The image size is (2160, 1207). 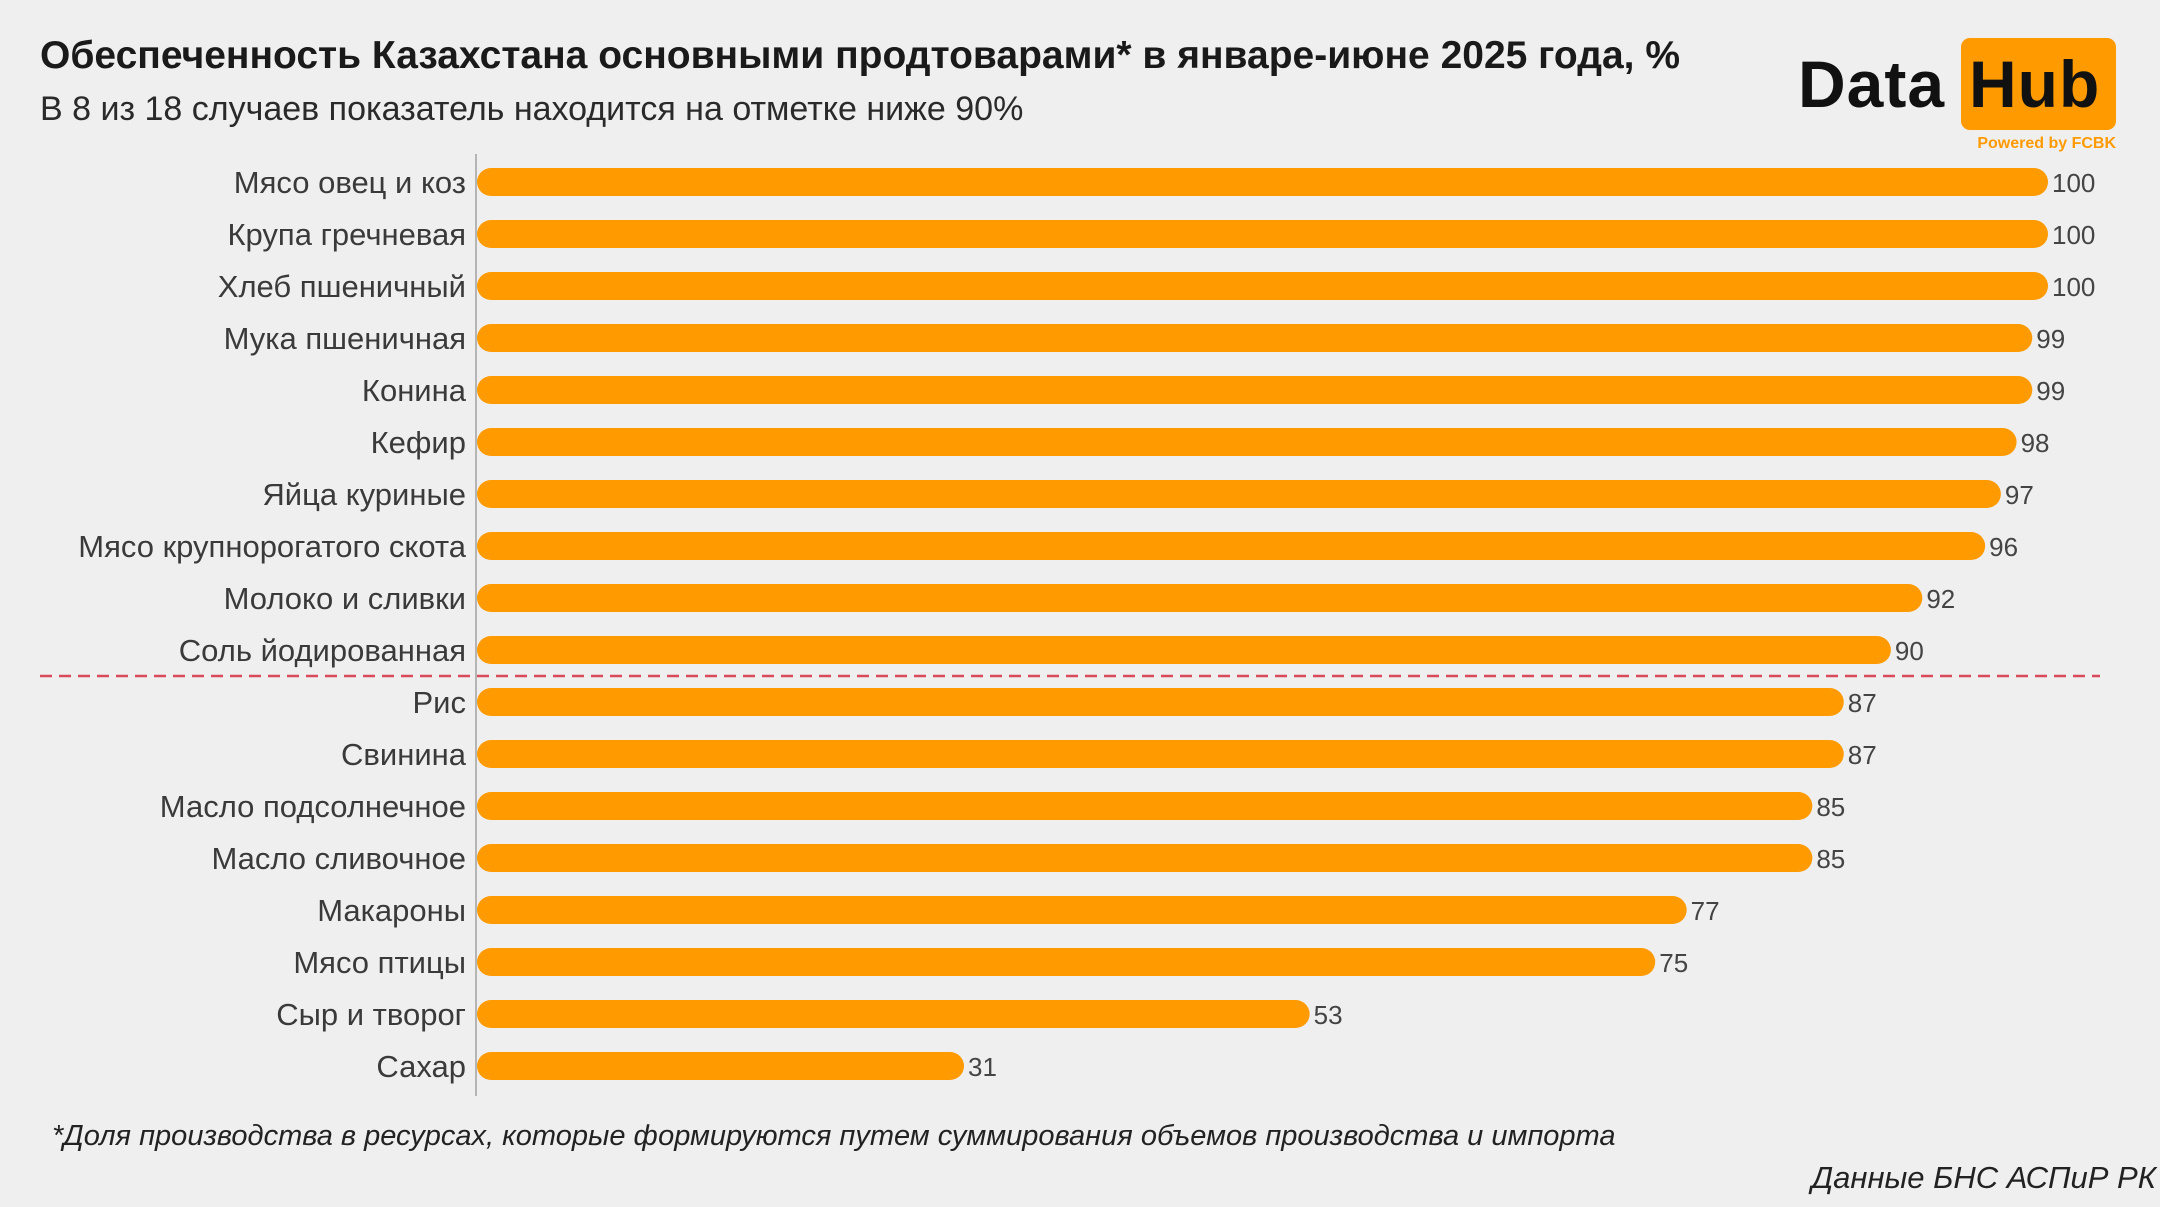 I want to click on value-label: 92, so click(x=1940, y=599).